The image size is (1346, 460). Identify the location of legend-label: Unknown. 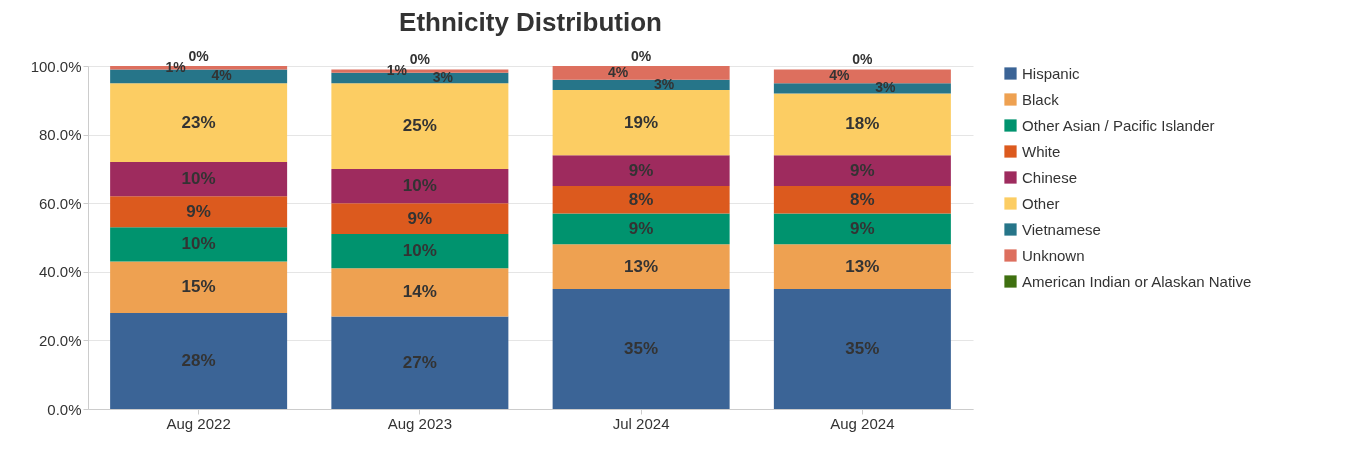
(1053, 255).